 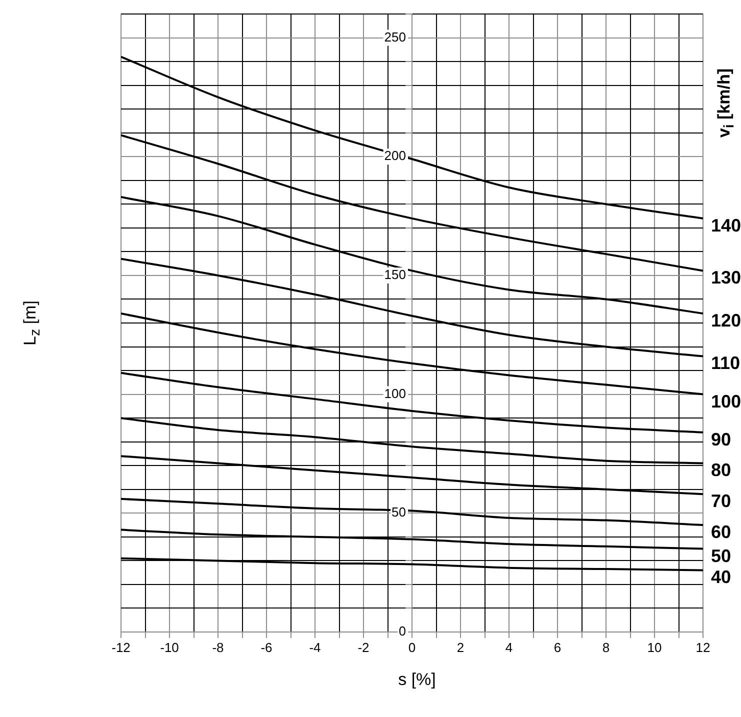 What do you see at coordinates (121, 648) in the screenshot?
I see `x-tick-label: -12` at bounding box center [121, 648].